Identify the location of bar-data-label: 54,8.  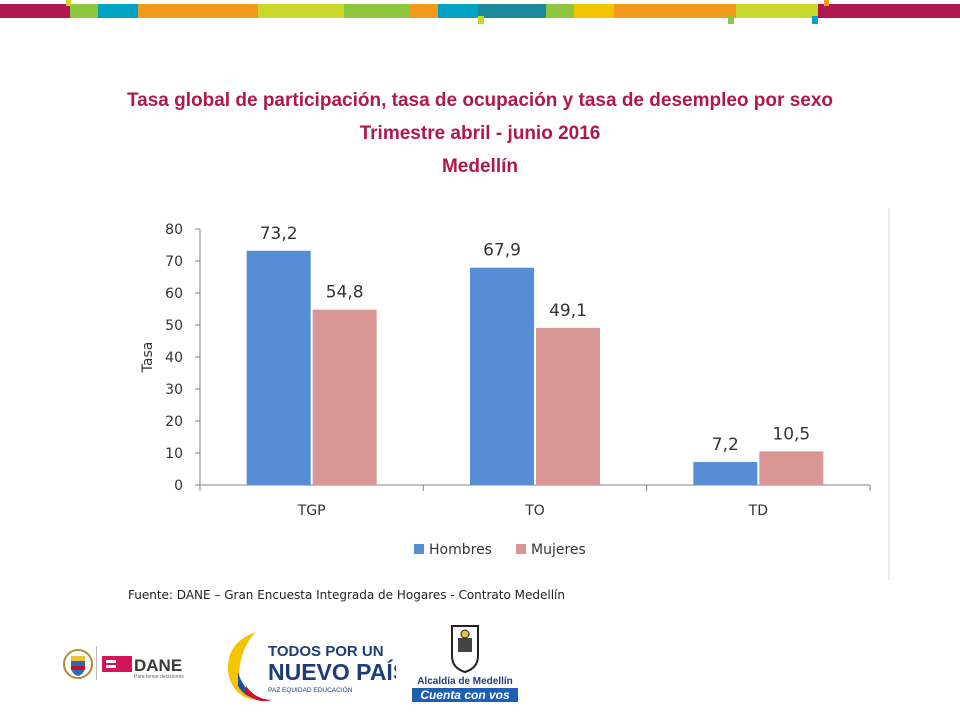
(345, 293).